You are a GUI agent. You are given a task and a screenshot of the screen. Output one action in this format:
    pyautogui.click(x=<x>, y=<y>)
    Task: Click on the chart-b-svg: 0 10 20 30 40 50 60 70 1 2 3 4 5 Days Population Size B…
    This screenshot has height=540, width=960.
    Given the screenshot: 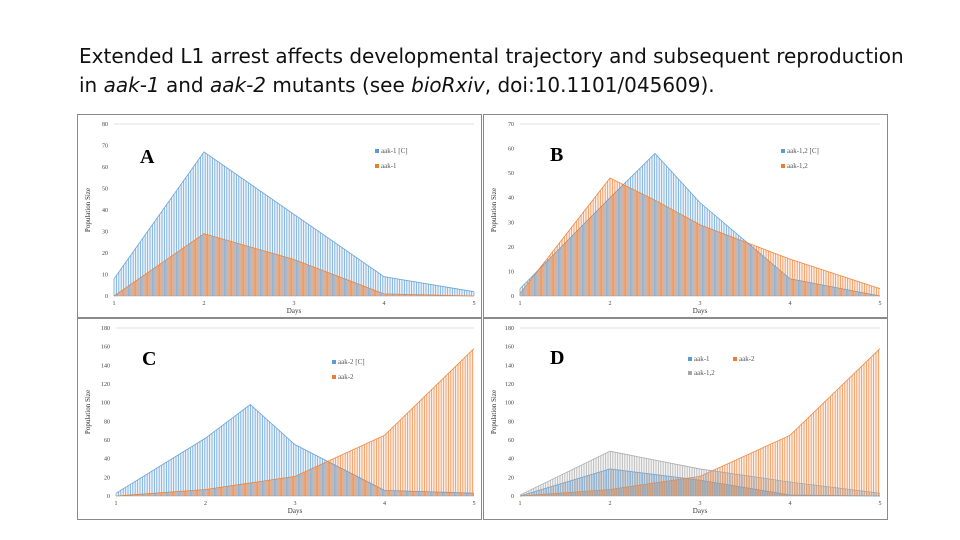 What is the action you would take?
    pyautogui.click(x=686, y=218)
    